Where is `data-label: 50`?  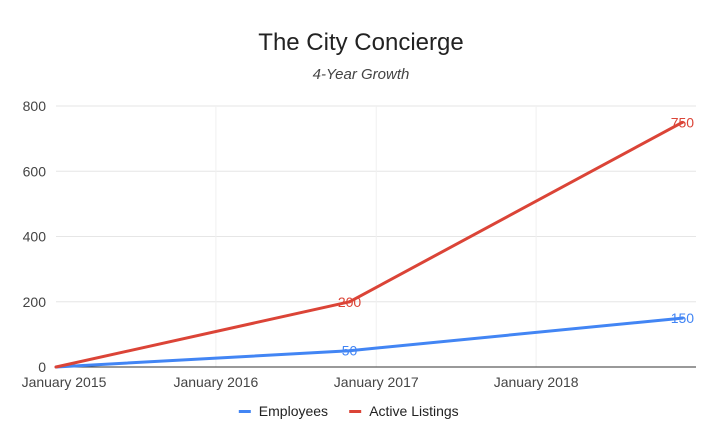
data-label: 50 is located at coordinates (350, 351).